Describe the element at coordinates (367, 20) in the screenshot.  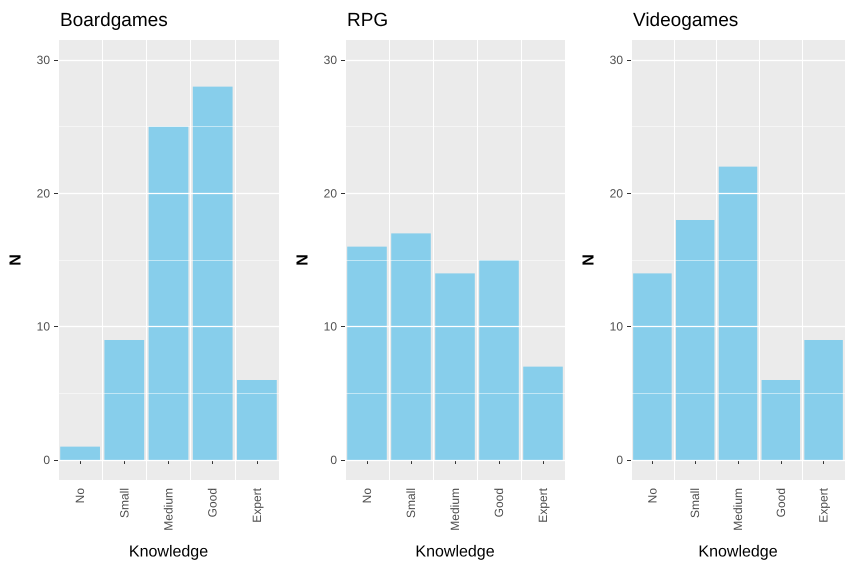
I see `chart-title: RPG` at that location.